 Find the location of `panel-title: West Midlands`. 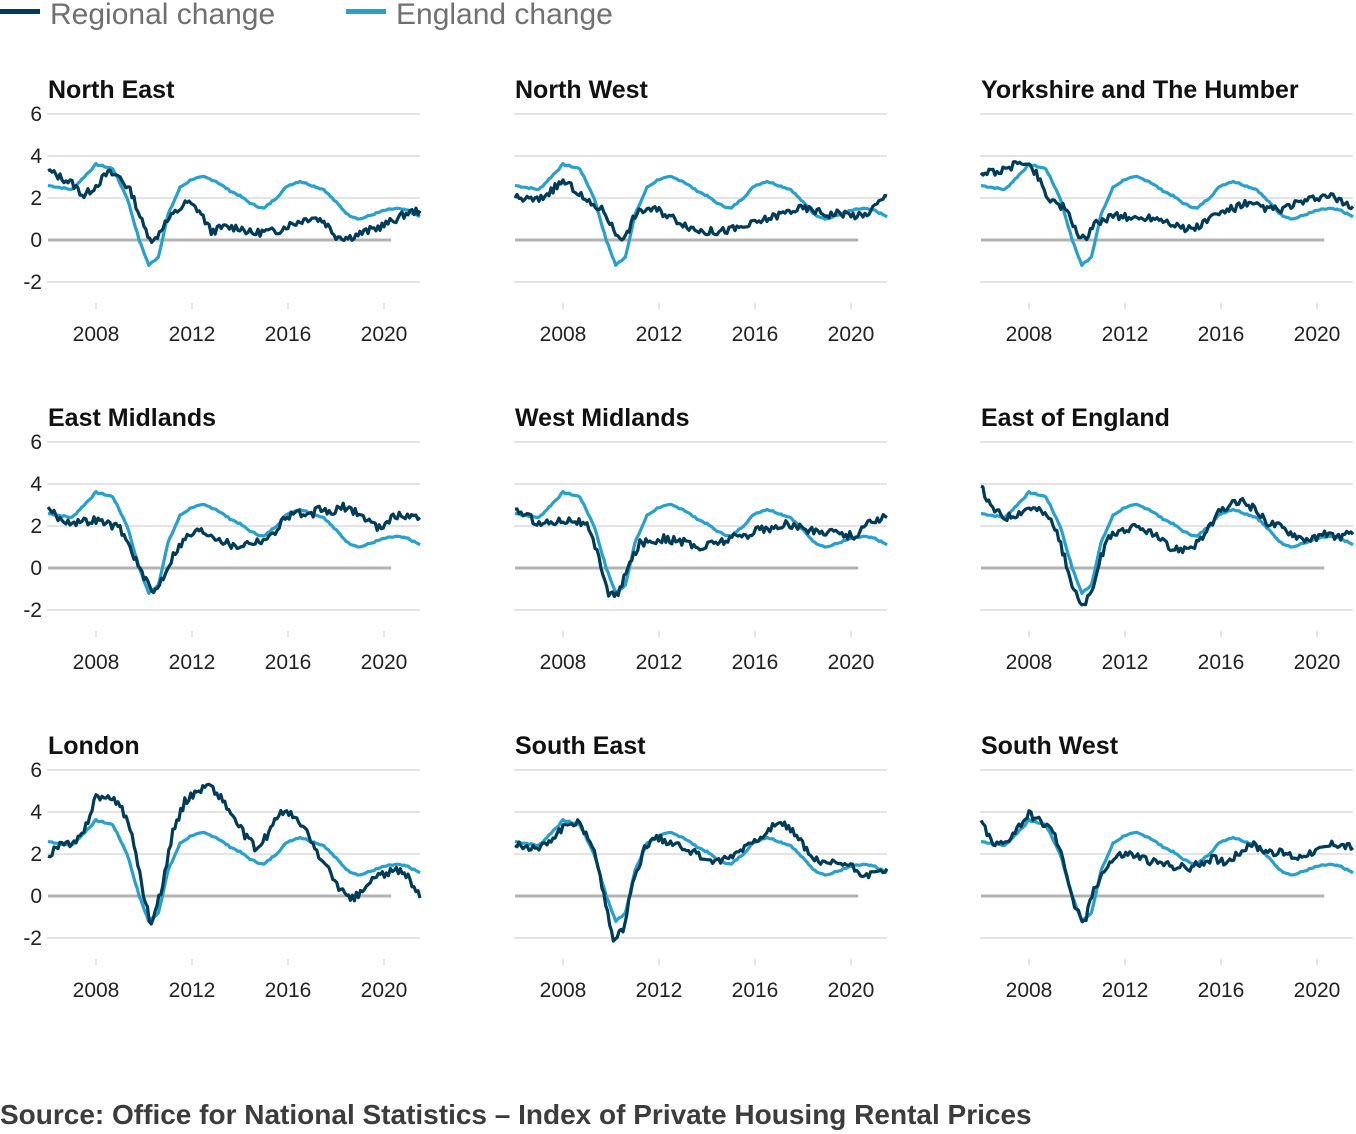

panel-title: West Midlands is located at coordinates (602, 418).